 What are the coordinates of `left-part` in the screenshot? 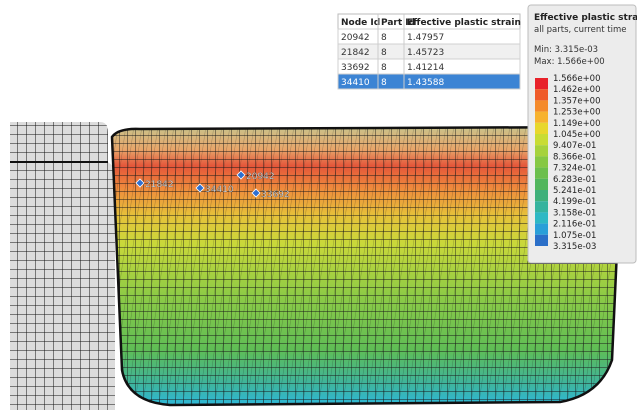 It's located at (62, 266).